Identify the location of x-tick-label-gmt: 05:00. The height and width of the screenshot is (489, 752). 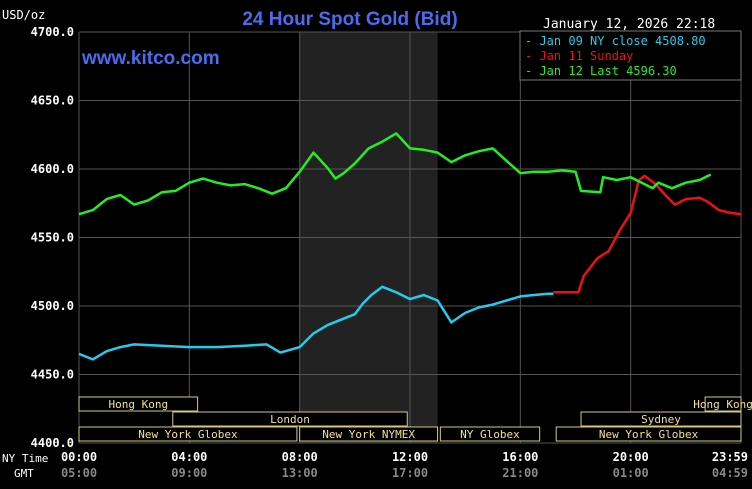
(79, 473).